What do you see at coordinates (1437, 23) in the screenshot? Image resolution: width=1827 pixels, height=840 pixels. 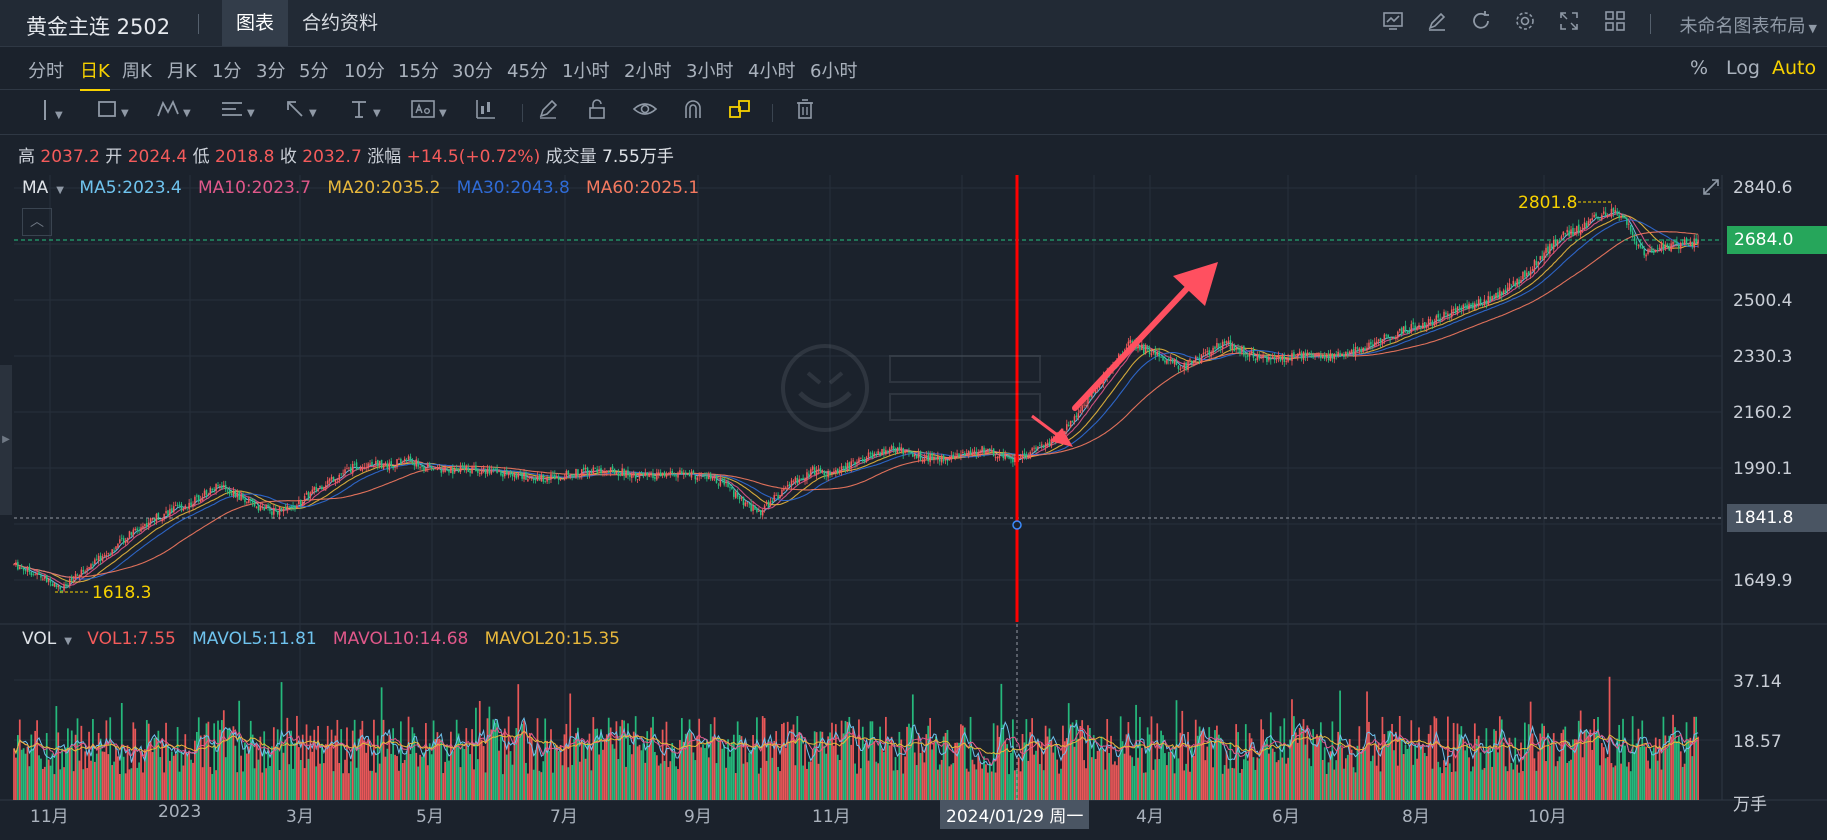 I see `draw-icon` at bounding box center [1437, 23].